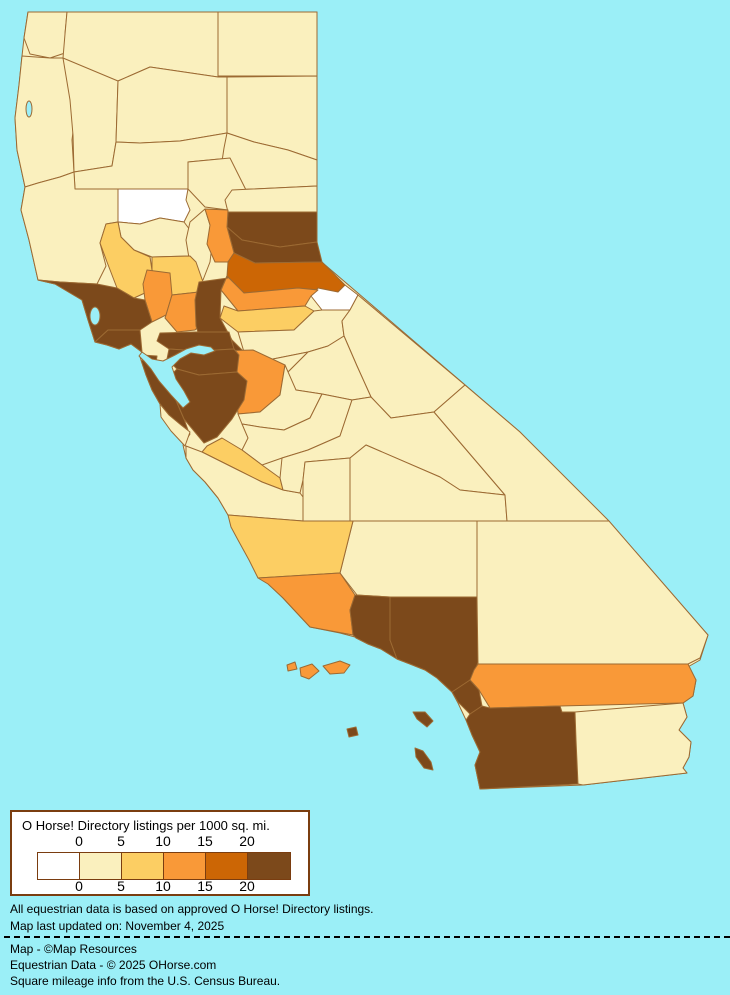  Describe the element at coordinates (117, 926) in the screenshot. I see `last-updated-note: Map last updated on: November 4, 2025` at that location.